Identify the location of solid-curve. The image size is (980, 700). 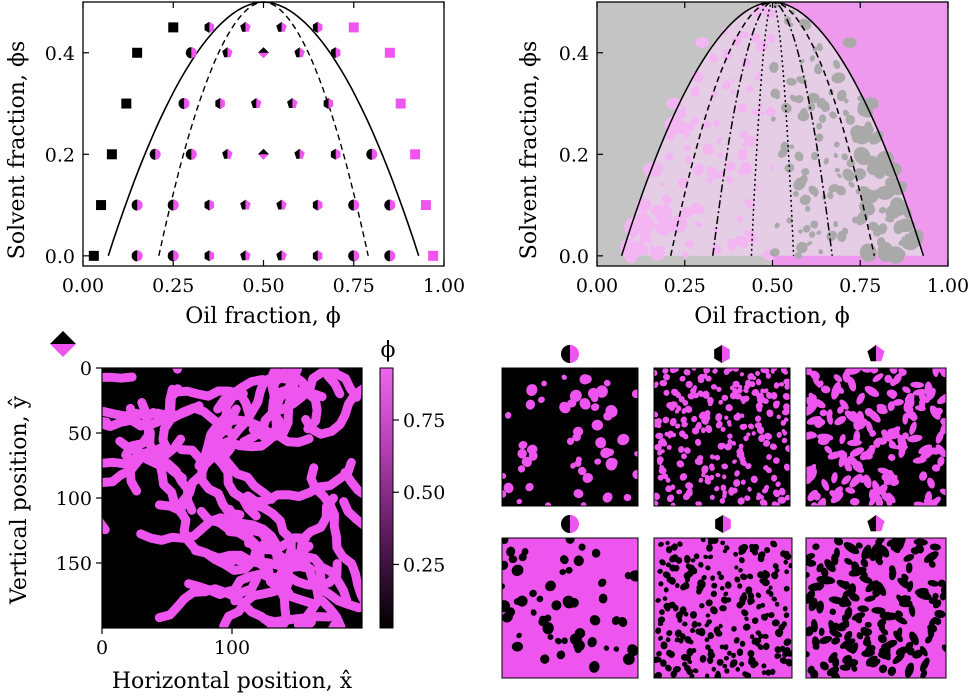
(772, 129).